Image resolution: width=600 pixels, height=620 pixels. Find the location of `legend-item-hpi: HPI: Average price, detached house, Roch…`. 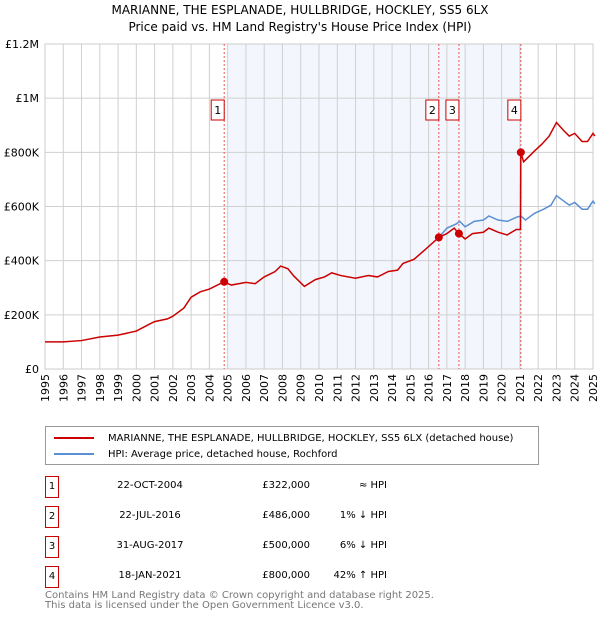

legend-item-hpi: HPI: Average price, detached house, Roch… is located at coordinates (196, 454).